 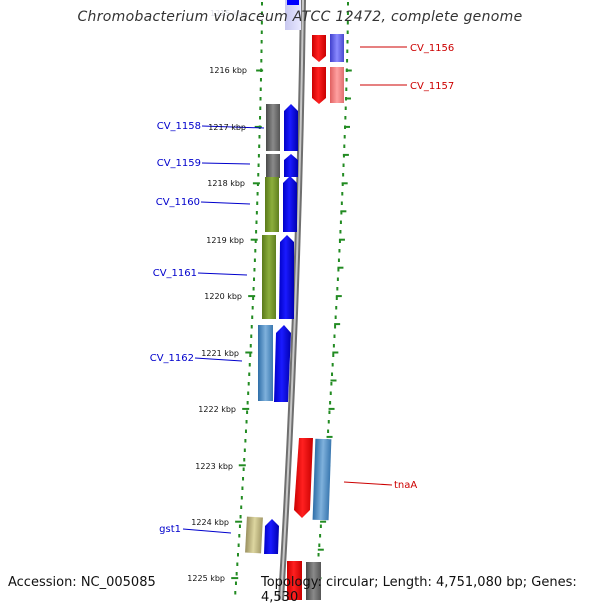 What do you see at coordinates (368, 483) in the screenshot?
I see `label-line-tnaa` at bounding box center [368, 483].